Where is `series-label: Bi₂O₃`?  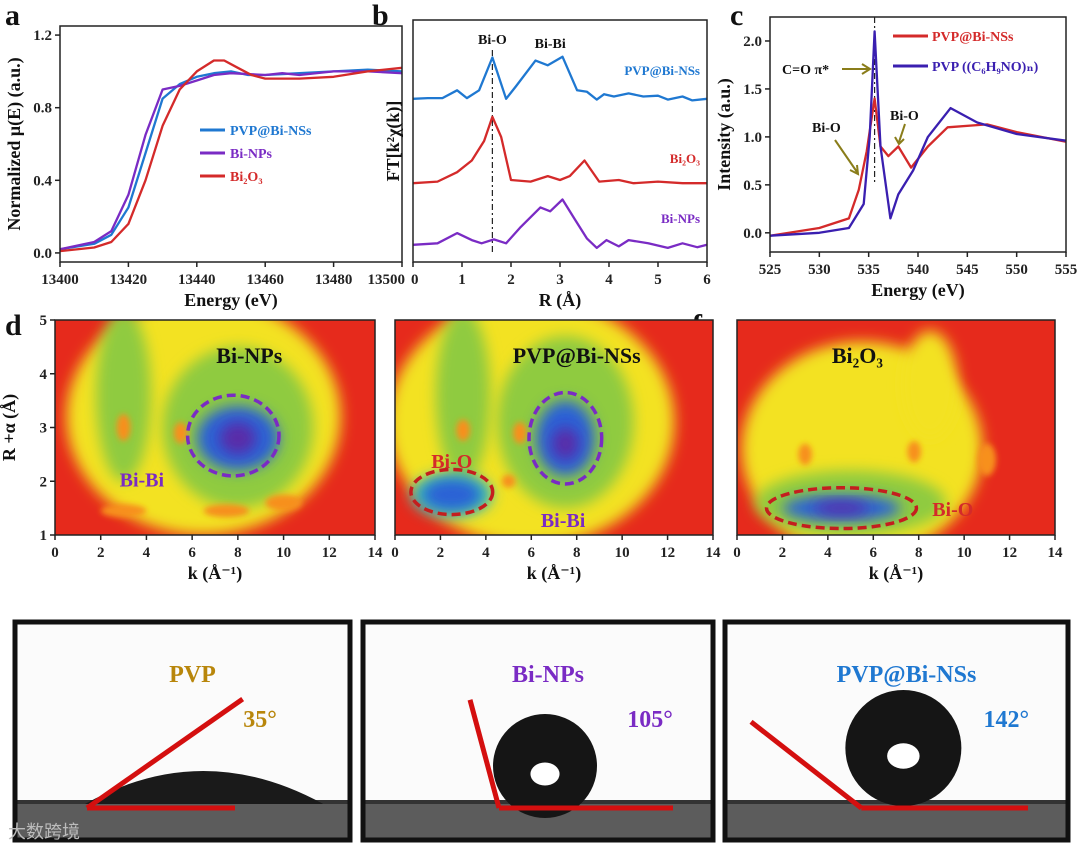 series-label: Bi₂O₃ is located at coordinates (685, 158).